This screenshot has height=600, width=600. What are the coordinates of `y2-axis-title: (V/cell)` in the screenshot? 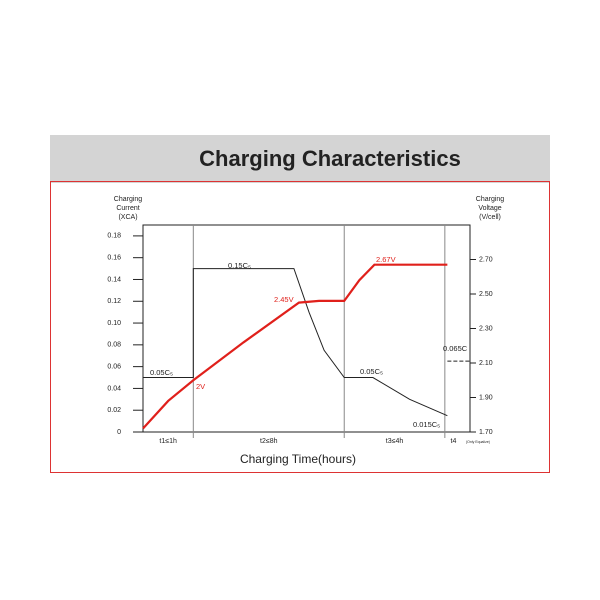 It's located at (490, 217).